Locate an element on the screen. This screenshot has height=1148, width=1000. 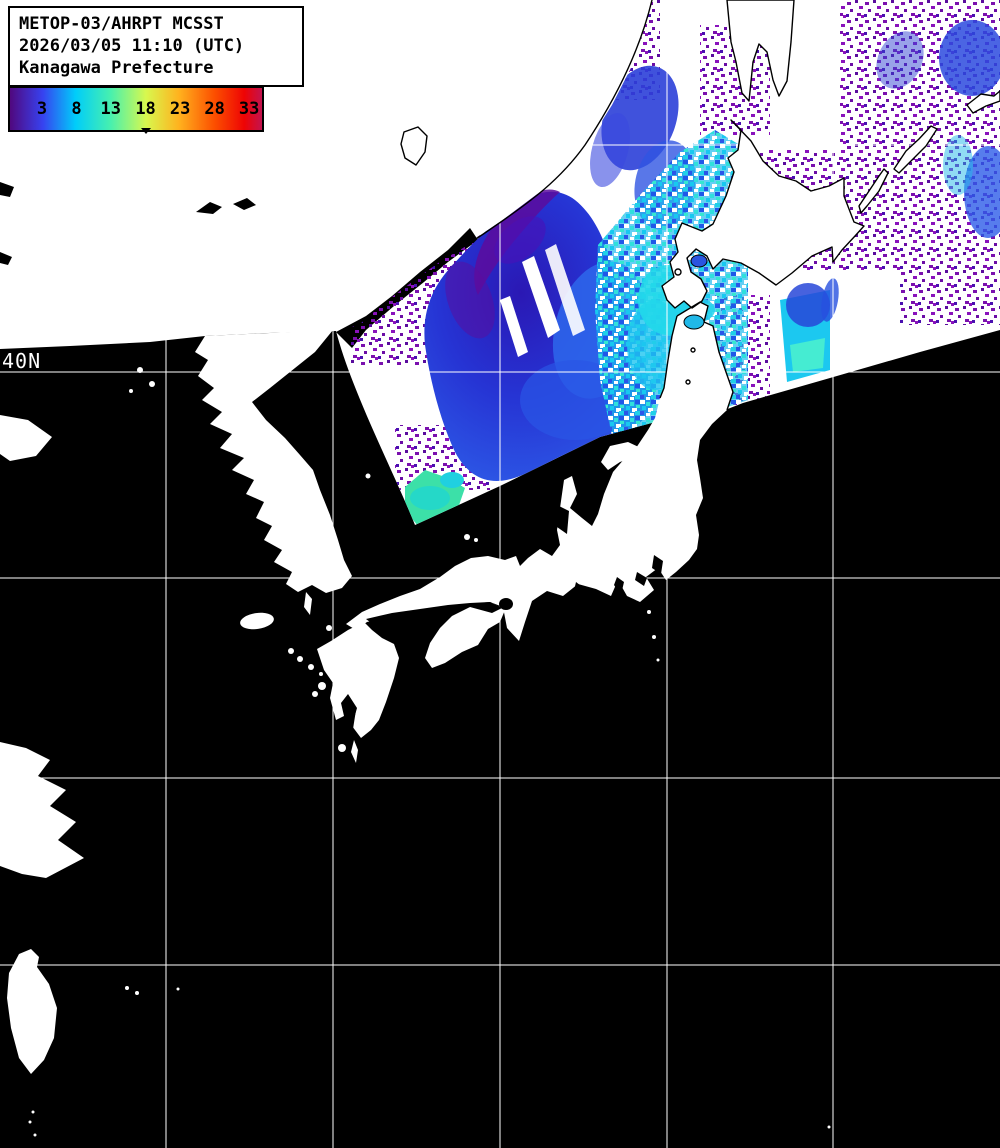
title-region: Kanagawa Prefecture is located at coordinates (116, 68).